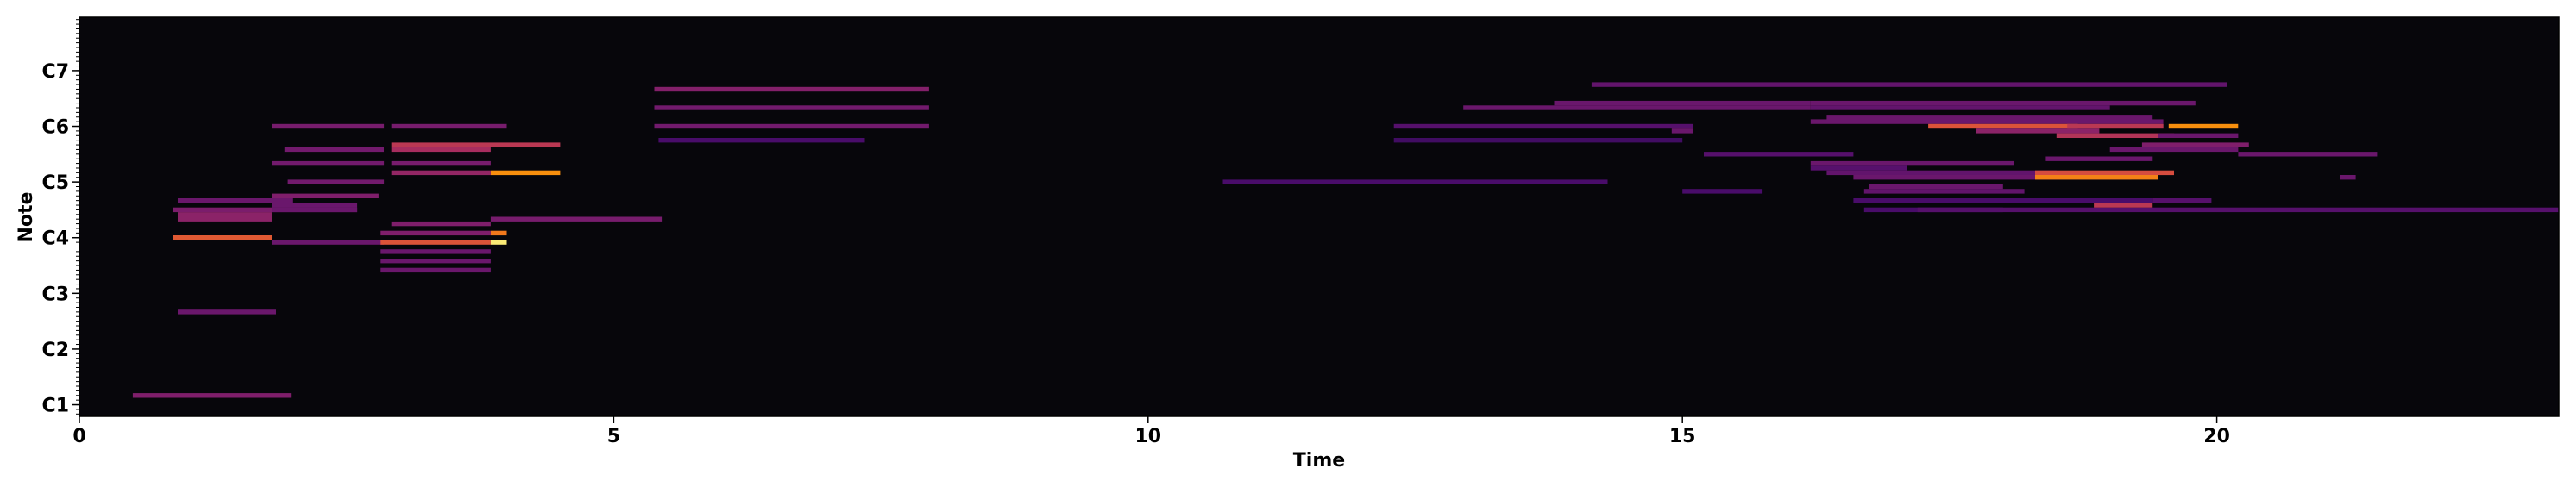 This screenshot has width=2576, height=487. What do you see at coordinates (1319, 461) in the screenshot?
I see `x-axis-title: Time` at bounding box center [1319, 461].